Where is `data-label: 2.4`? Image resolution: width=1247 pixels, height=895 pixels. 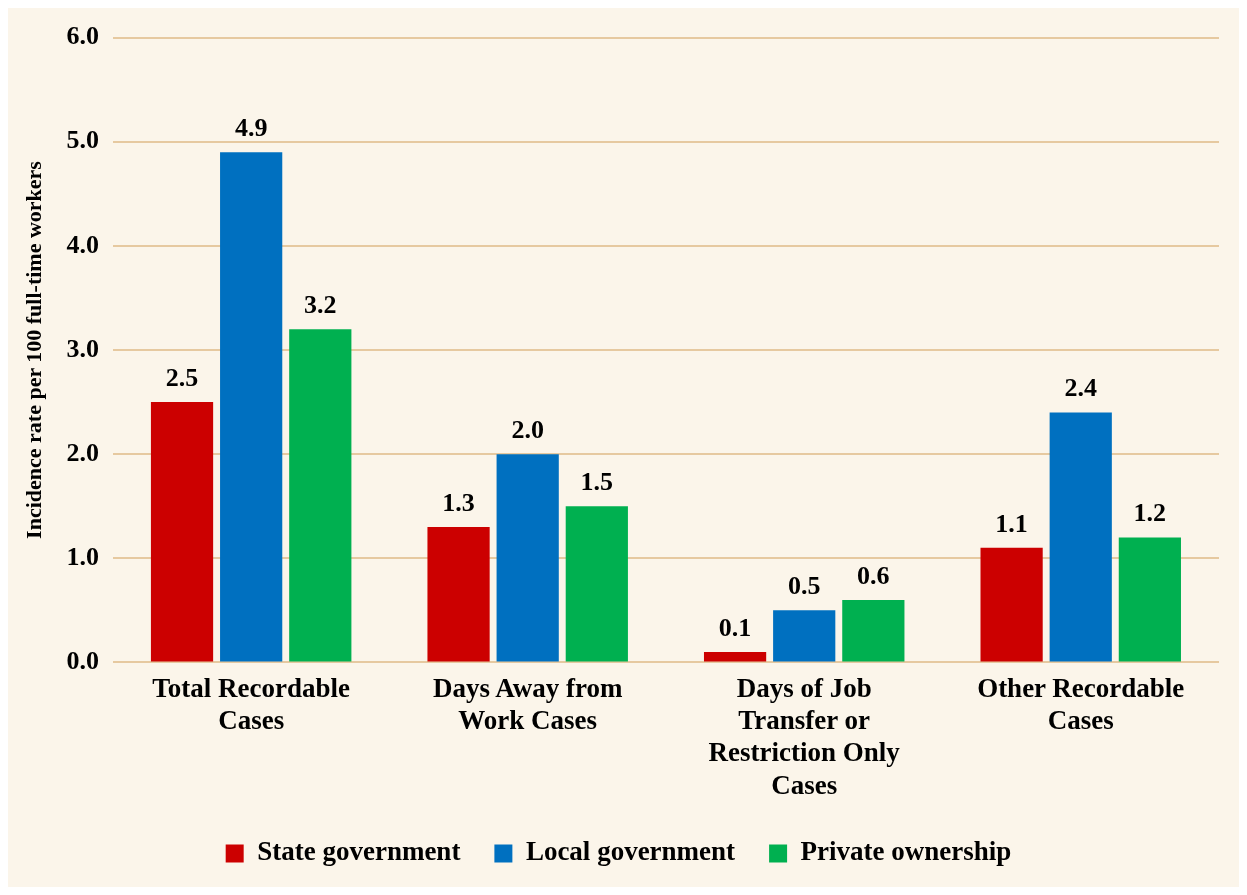 data-label: 2.4 is located at coordinates (1080, 388).